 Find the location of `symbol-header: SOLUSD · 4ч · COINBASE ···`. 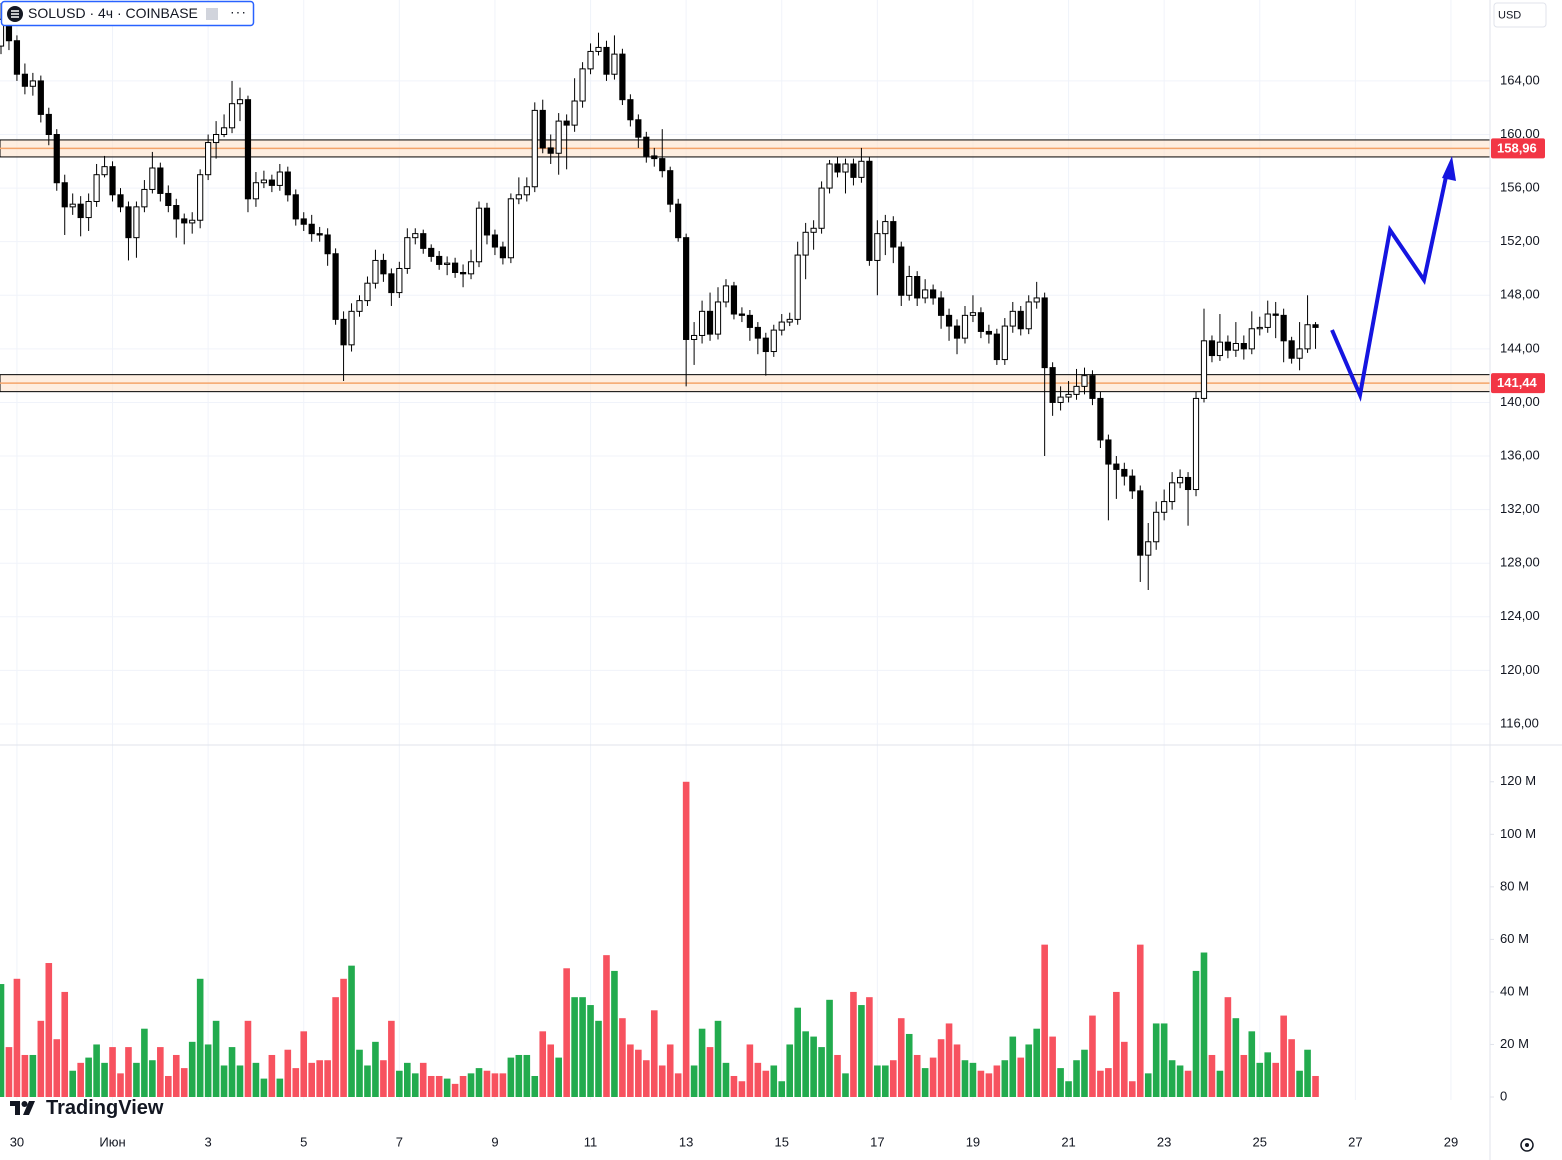

symbol-header: SOLUSD · 4ч · COINBASE ··· is located at coordinates (127, 13).